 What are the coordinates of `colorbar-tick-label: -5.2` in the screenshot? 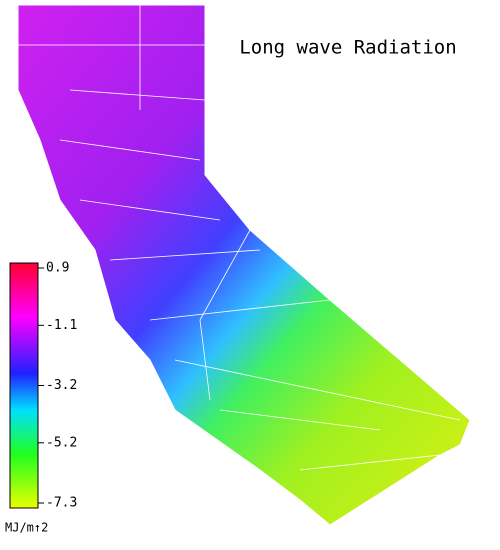 It's located at (61, 442).